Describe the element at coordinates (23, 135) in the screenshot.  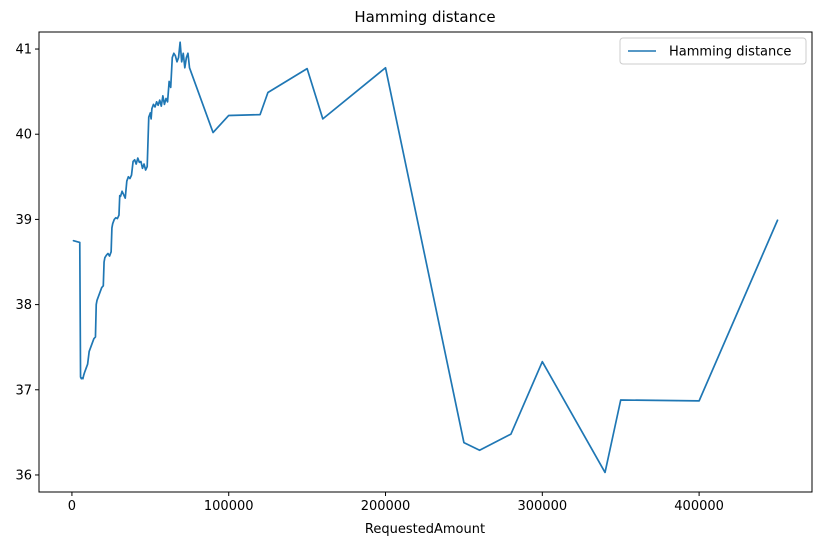
I see `y-tick-label: 40` at that location.